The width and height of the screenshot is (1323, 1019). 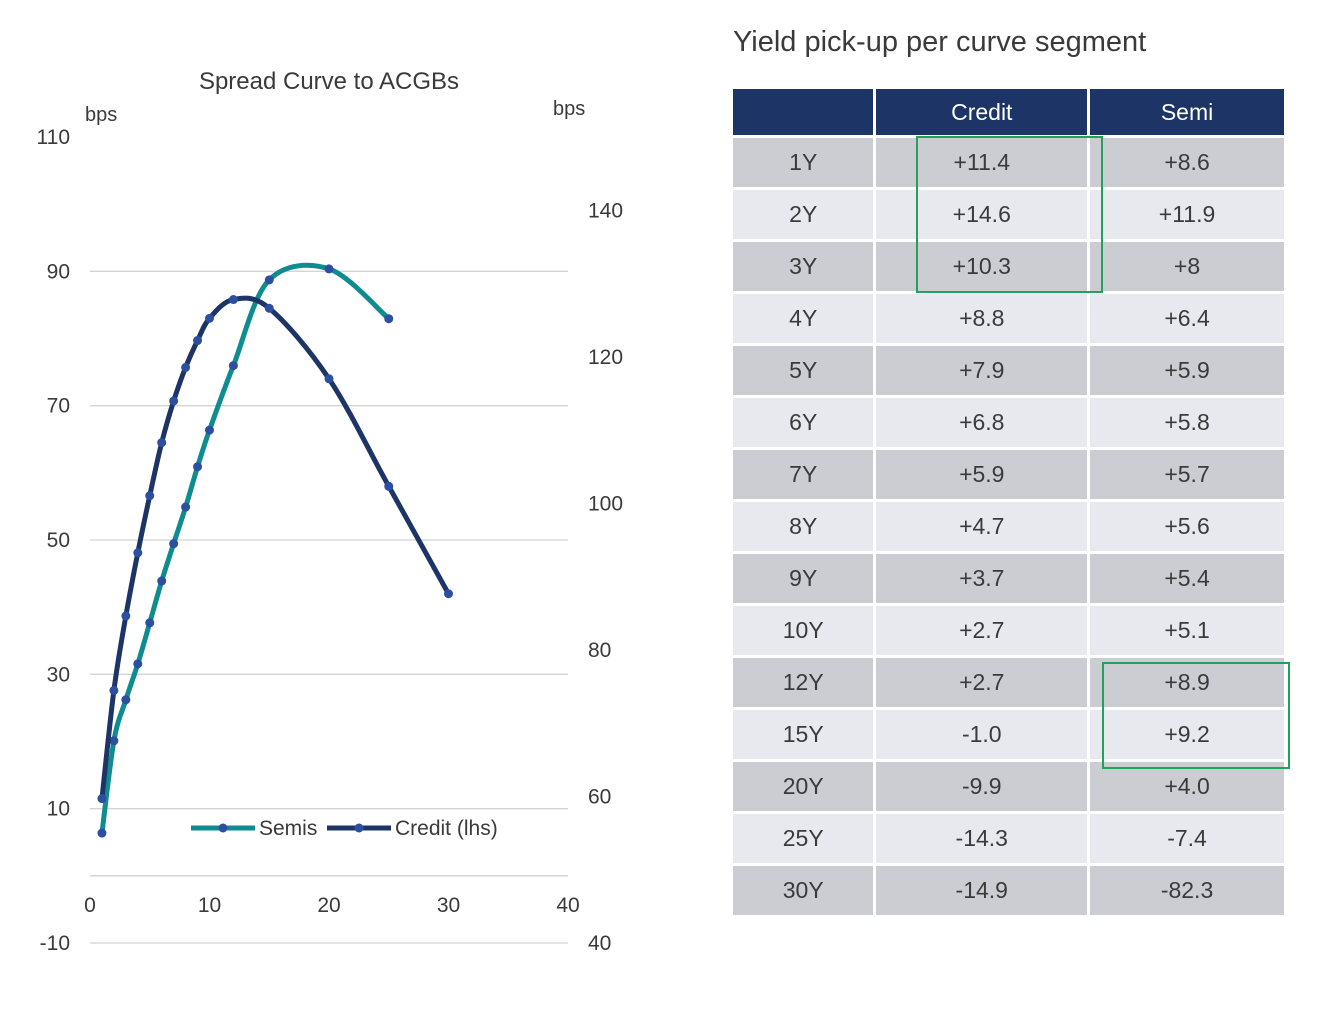 What do you see at coordinates (1187, 578) in the screenshot?
I see `semi-cell: +5.4` at bounding box center [1187, 578].